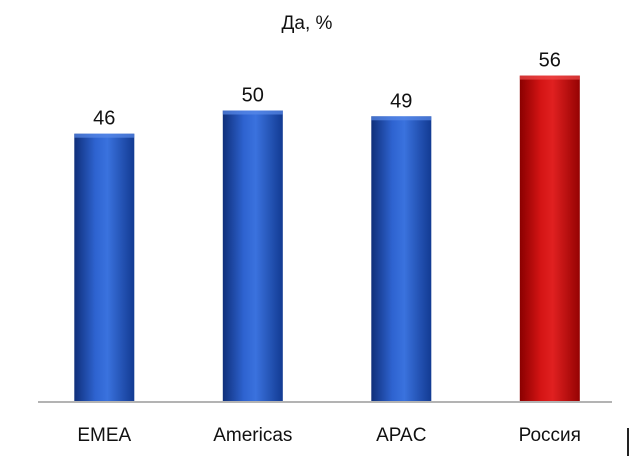  Describe the element at coordinates (550, 435) in the screenshot. I see `category-label-3: Россия` at that location.